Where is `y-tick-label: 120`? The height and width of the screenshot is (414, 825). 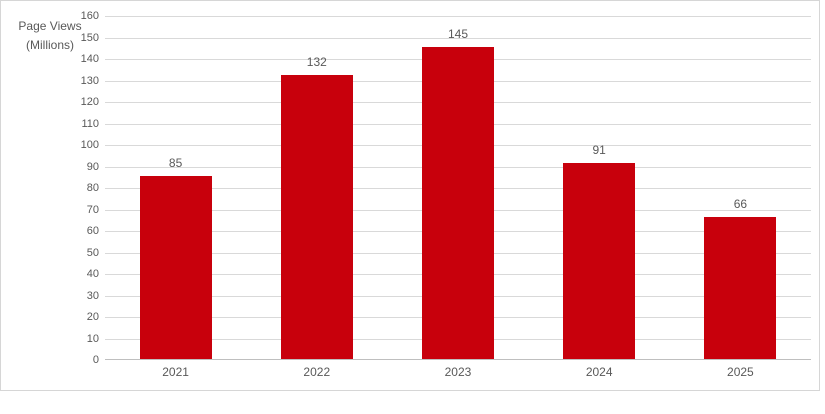
y-tick-label: 120 is located at coordinates (89, 102).